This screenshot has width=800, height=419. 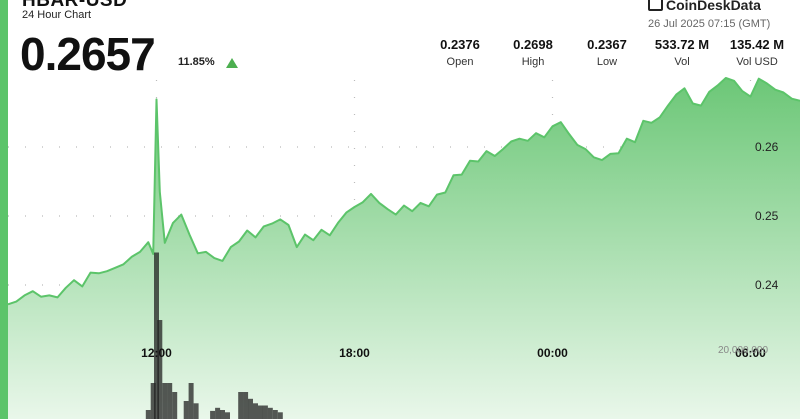 I want to click on chart-subtitle: 24 Hour Chart, so click(x=57, y=15).